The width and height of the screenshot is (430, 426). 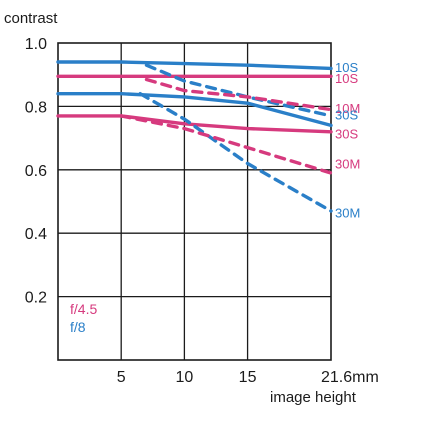 What do you see at coordinates (36, 44) in the screenshot?
I see `y-tick-label: 1.0` at bounding box center [36, 44].